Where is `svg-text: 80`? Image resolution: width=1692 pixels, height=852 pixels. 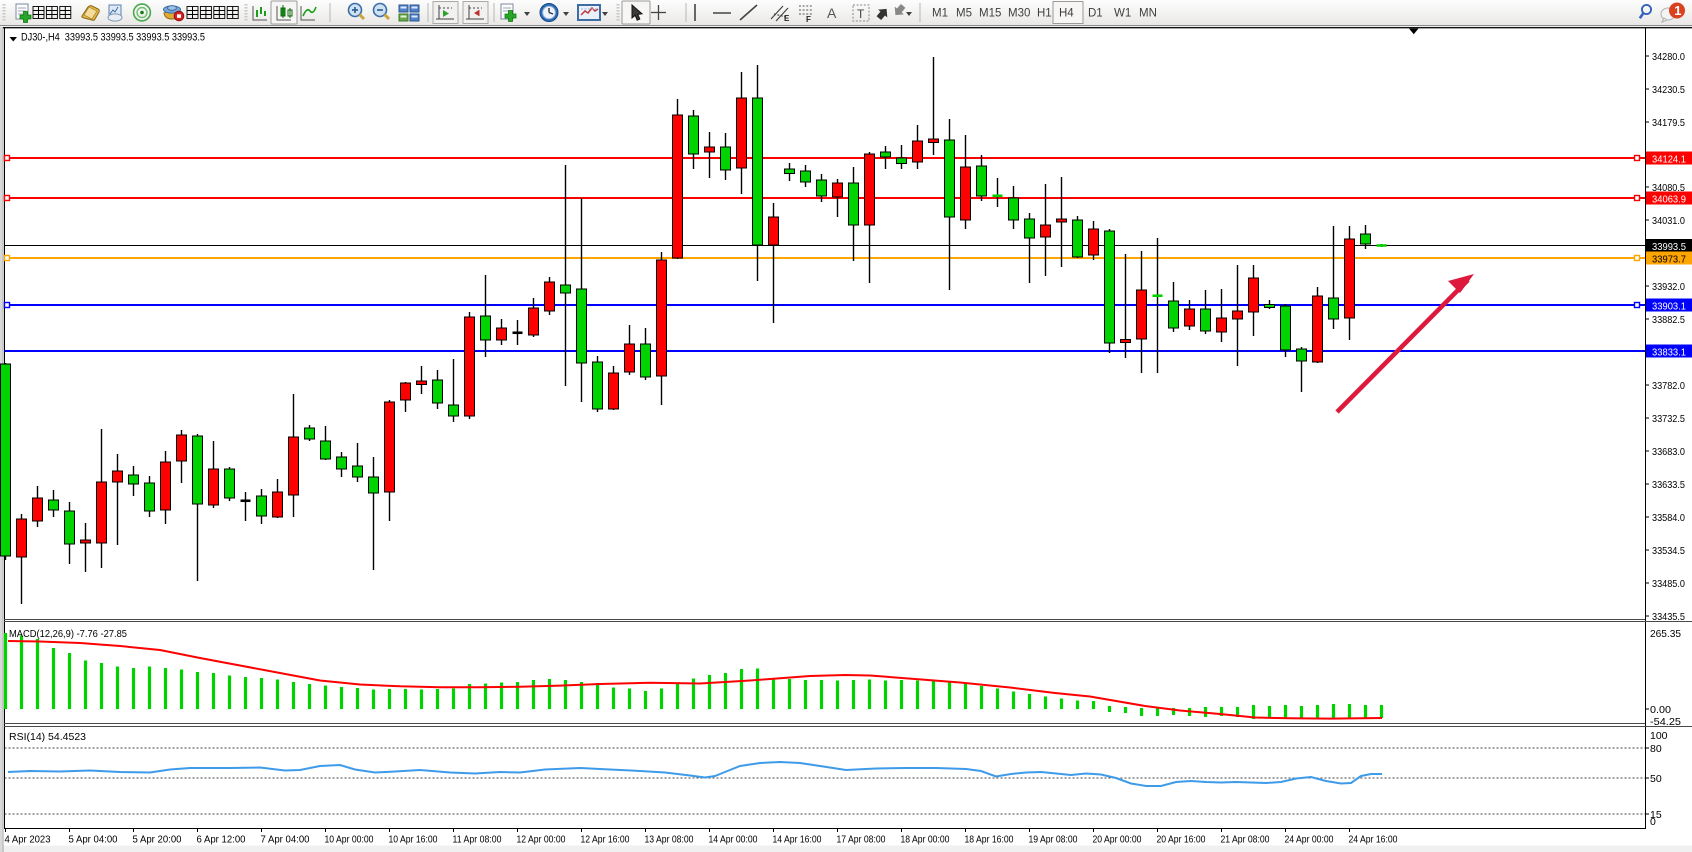 svg-text: 80 is located at coordinates (1656, 749).